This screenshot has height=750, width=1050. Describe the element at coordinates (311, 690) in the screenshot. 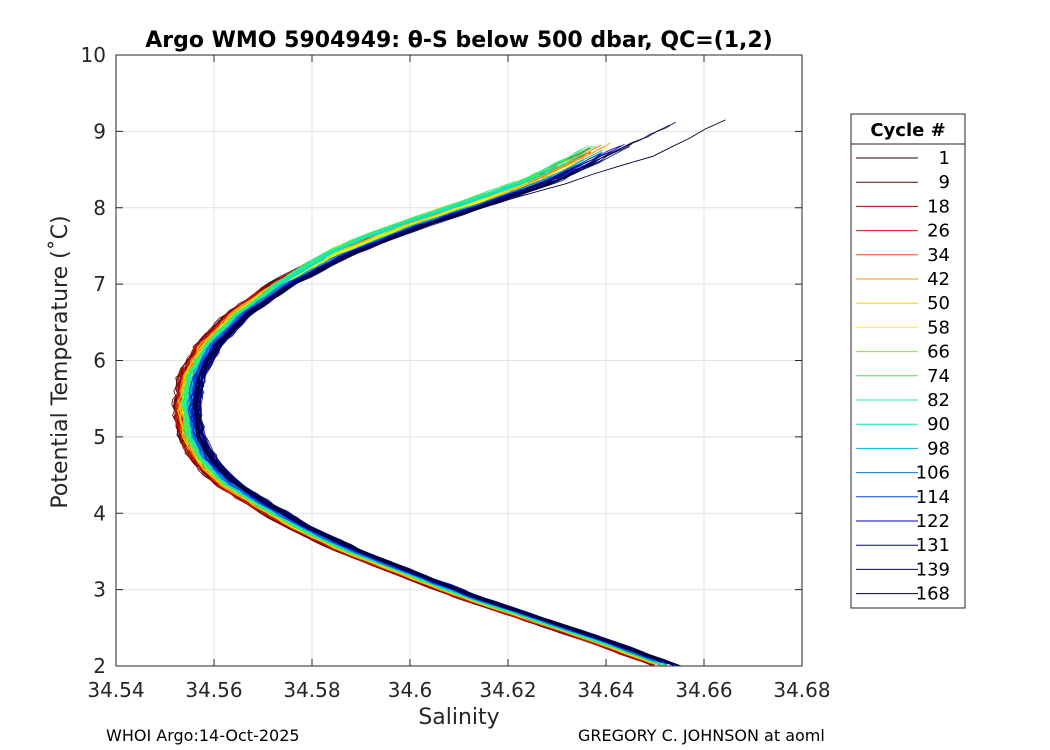

I see `x-tick-label: 34.58` at that location.